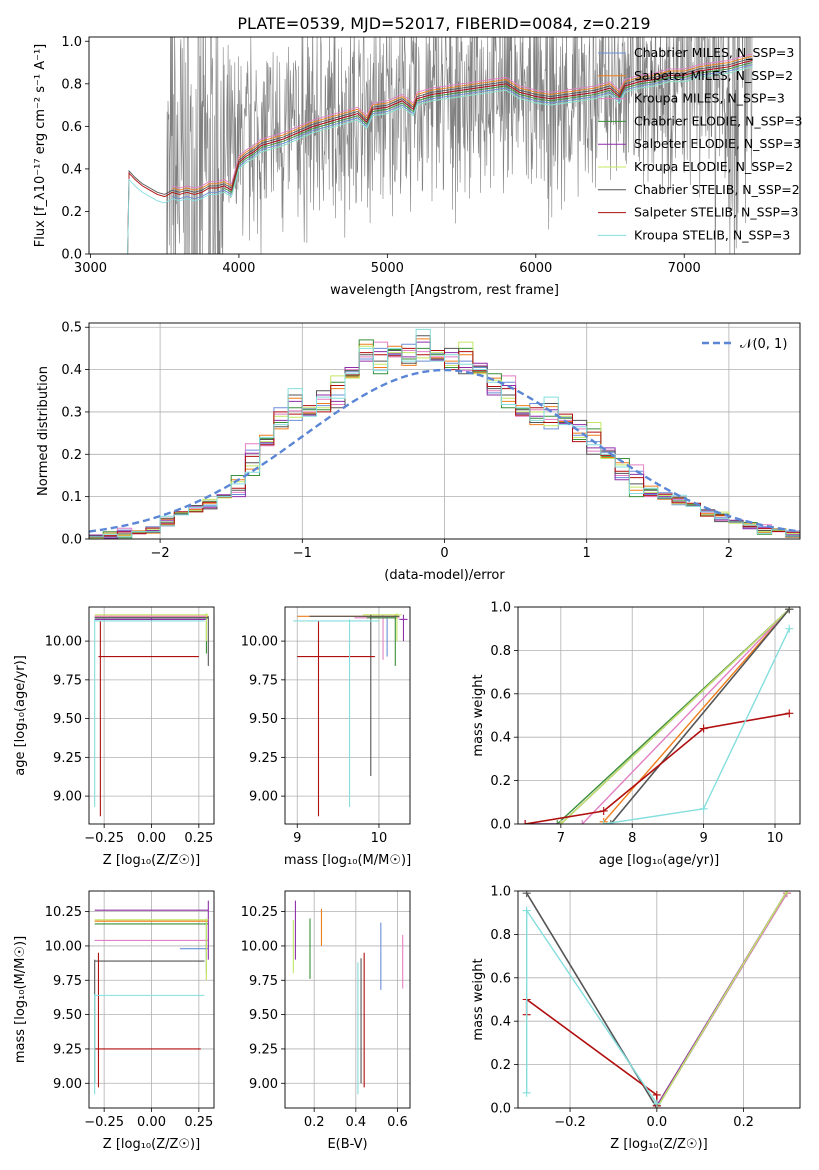 The image size is (819, 1170). Describe the element at coordinates (658, 1144) in the screenshot. I see `mass-weight-vs-z-xlabel: Z [log₁₀(Z/Z☉)]` at that location.